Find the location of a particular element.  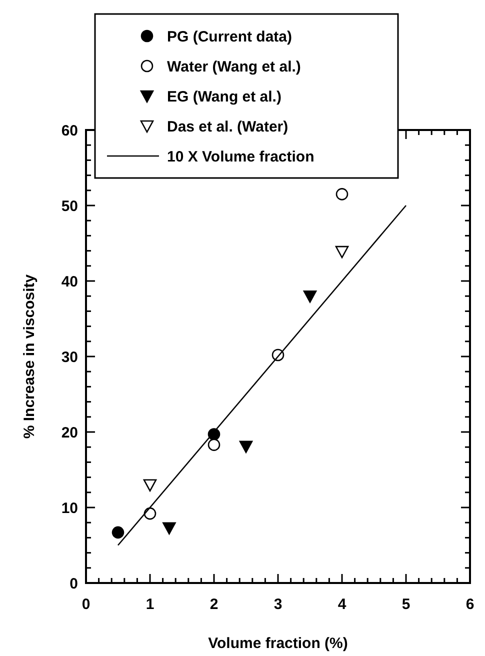

x-tick-label: 1 is located at coordinates (150, 604).